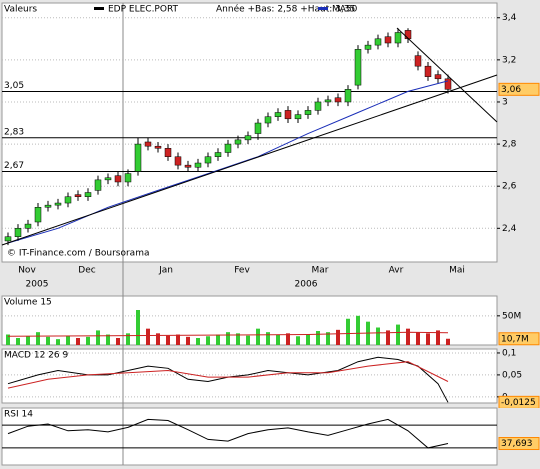  What do you see at coordinates (242, 271) in the screenshot?
I see `x-tick-label: Fev` at bounding box center [242, 271].